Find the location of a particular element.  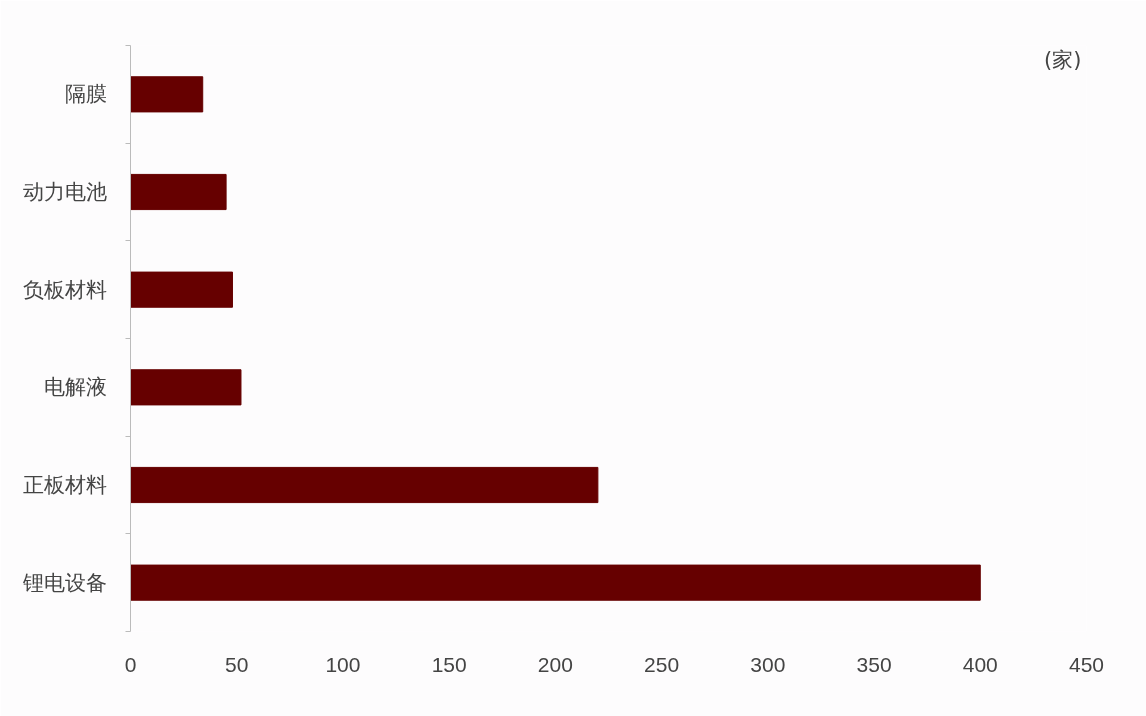

y-tick-label: 正板材料 is located at coordinates (64, 485).